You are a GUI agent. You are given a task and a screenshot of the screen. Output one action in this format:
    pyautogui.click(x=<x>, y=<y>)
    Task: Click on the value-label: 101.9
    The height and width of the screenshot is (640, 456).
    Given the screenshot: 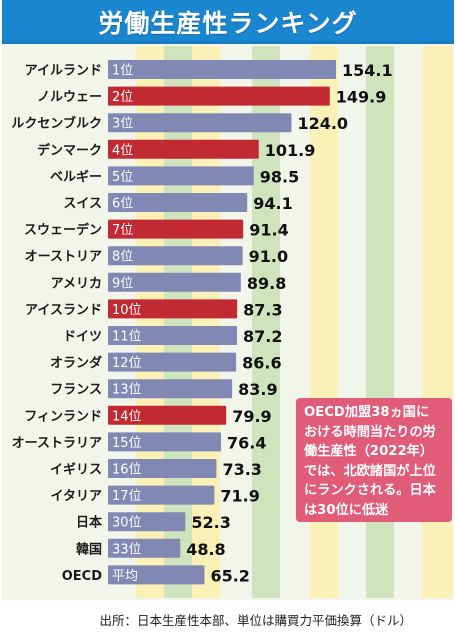 What is the action you would take?
    pyautogui.click(x=290, y=150)
    